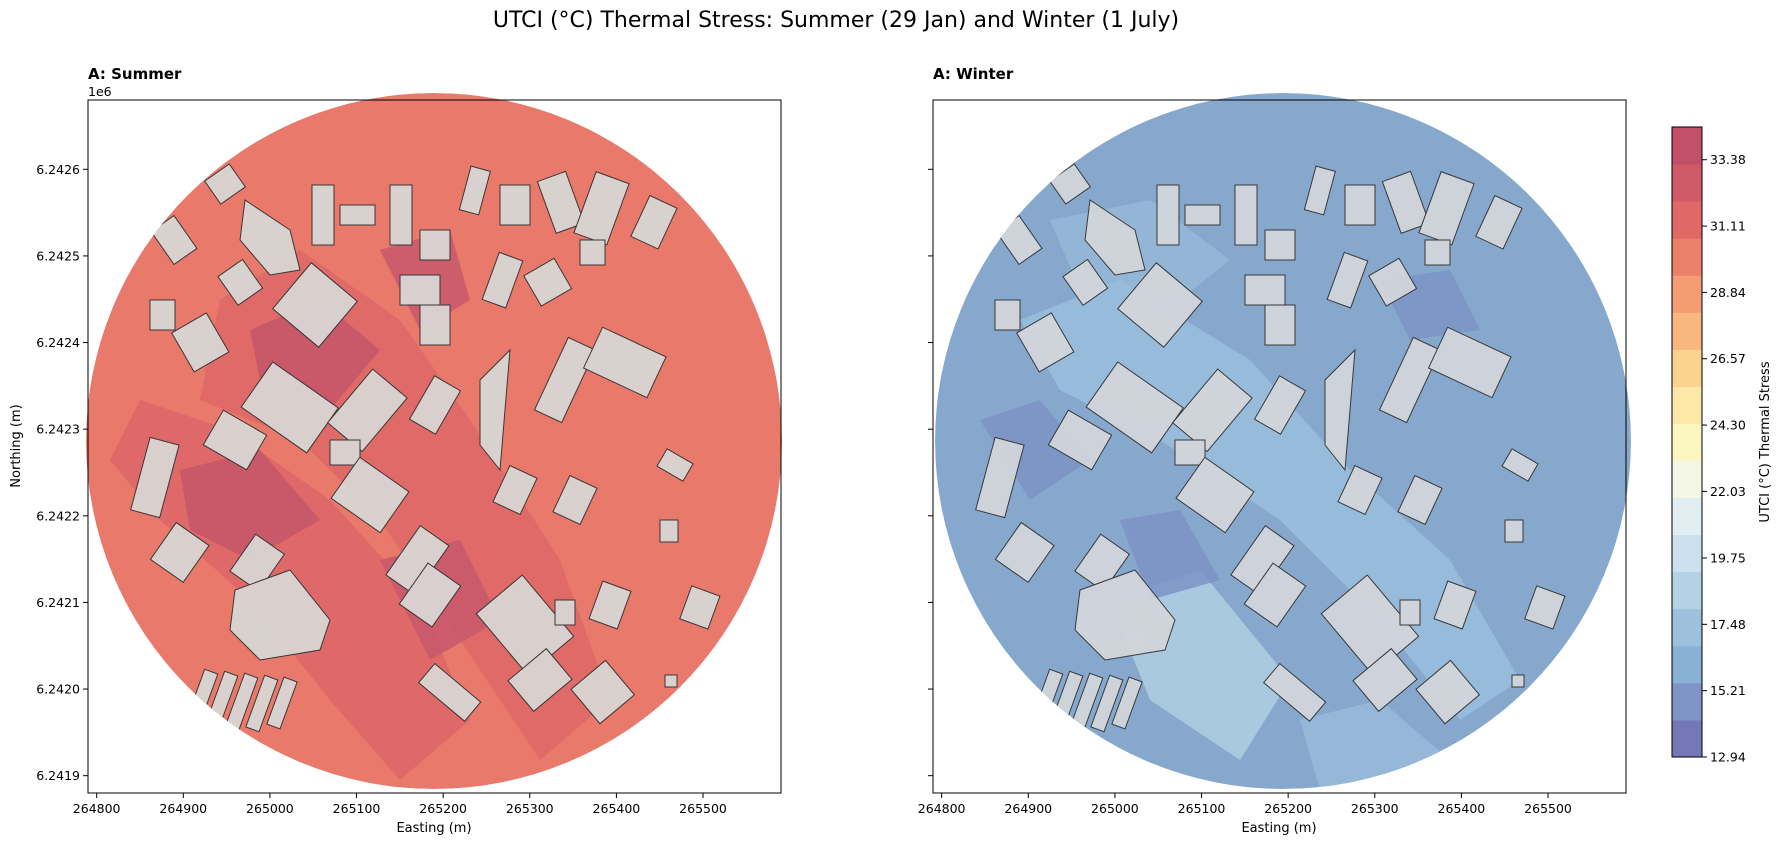 The width and height of the screenshot is (1781, 846). I want to click on summer-x-tick-label: 265200, so click(443, 808).